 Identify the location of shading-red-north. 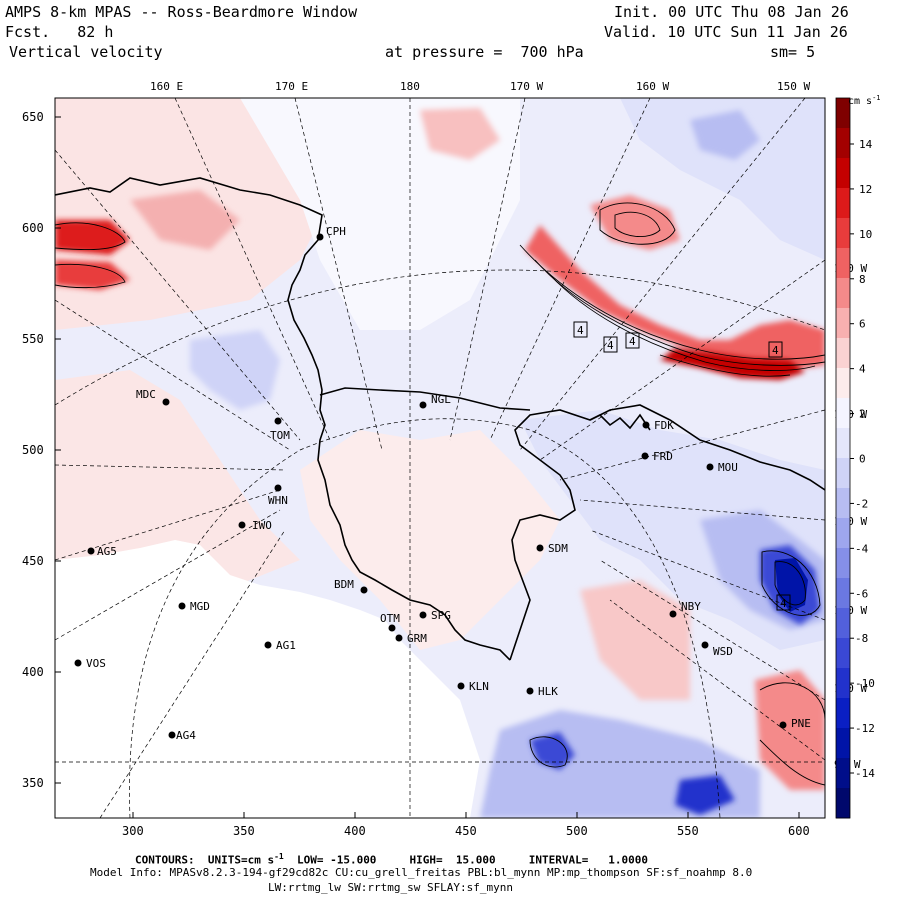
(635, 222).